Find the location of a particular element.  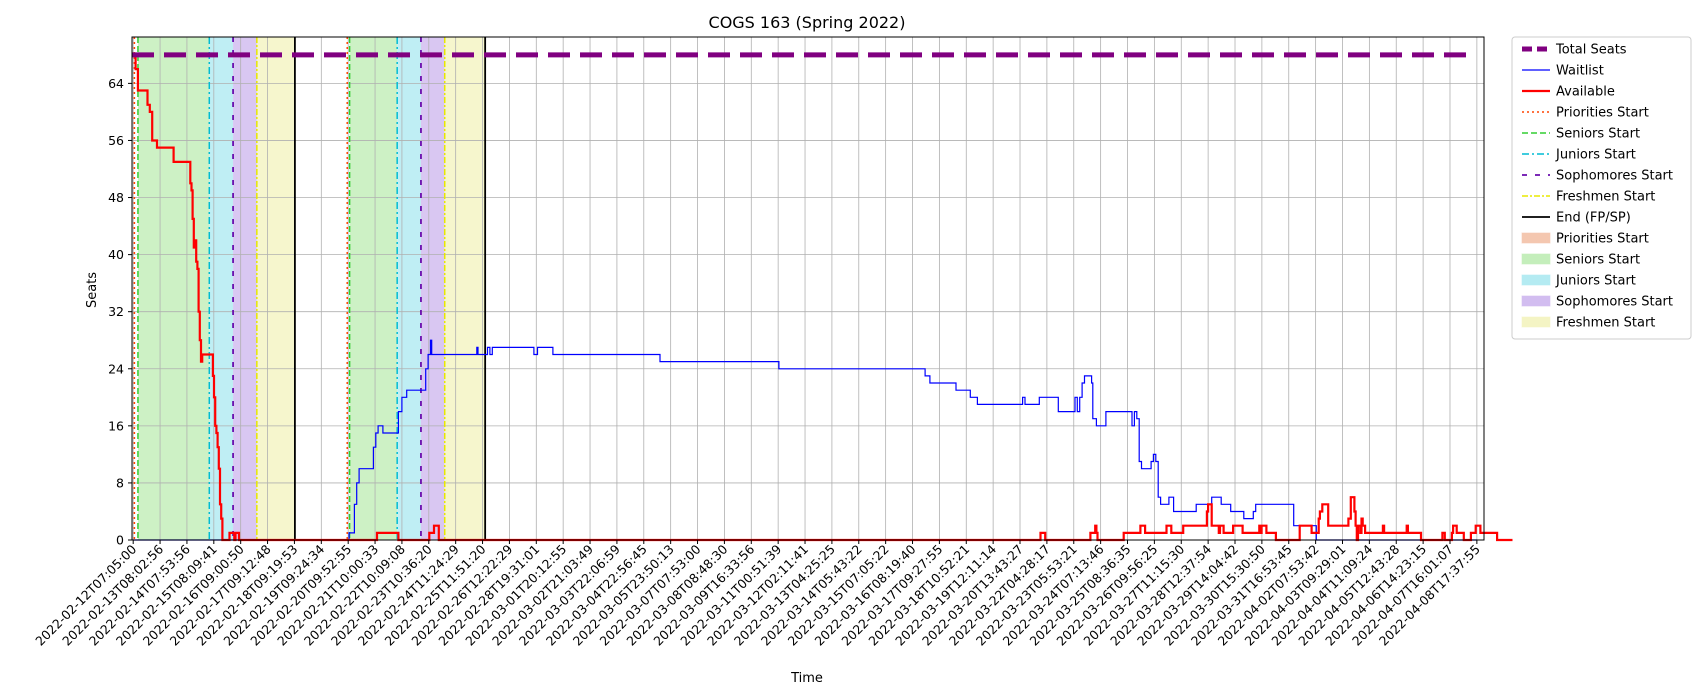

legend-label: Available is located at coordinates (1585, 92).